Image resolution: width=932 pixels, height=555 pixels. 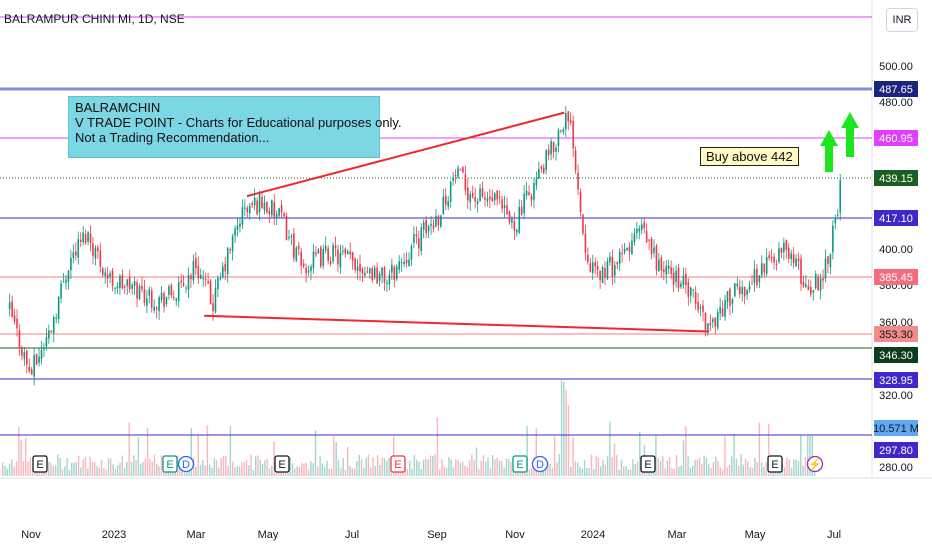 I want to click on event-marker-shape, so click(x=520, y=464).